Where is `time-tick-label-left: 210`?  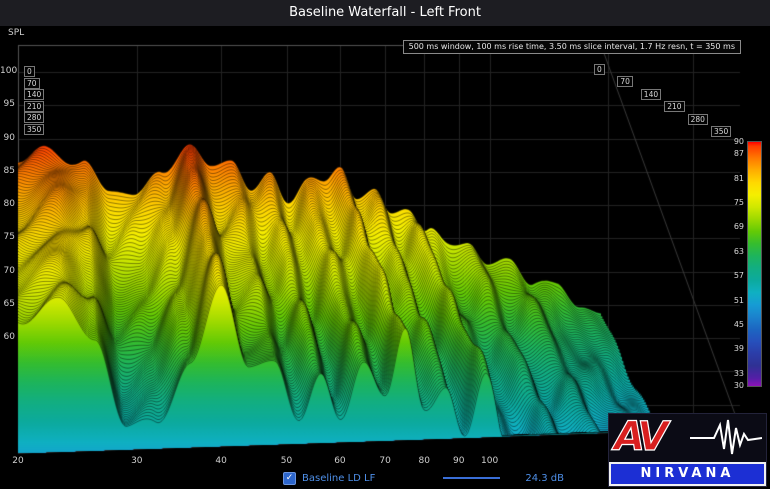 time-tick-label-left: 210 is located at coordinates (34, 106).